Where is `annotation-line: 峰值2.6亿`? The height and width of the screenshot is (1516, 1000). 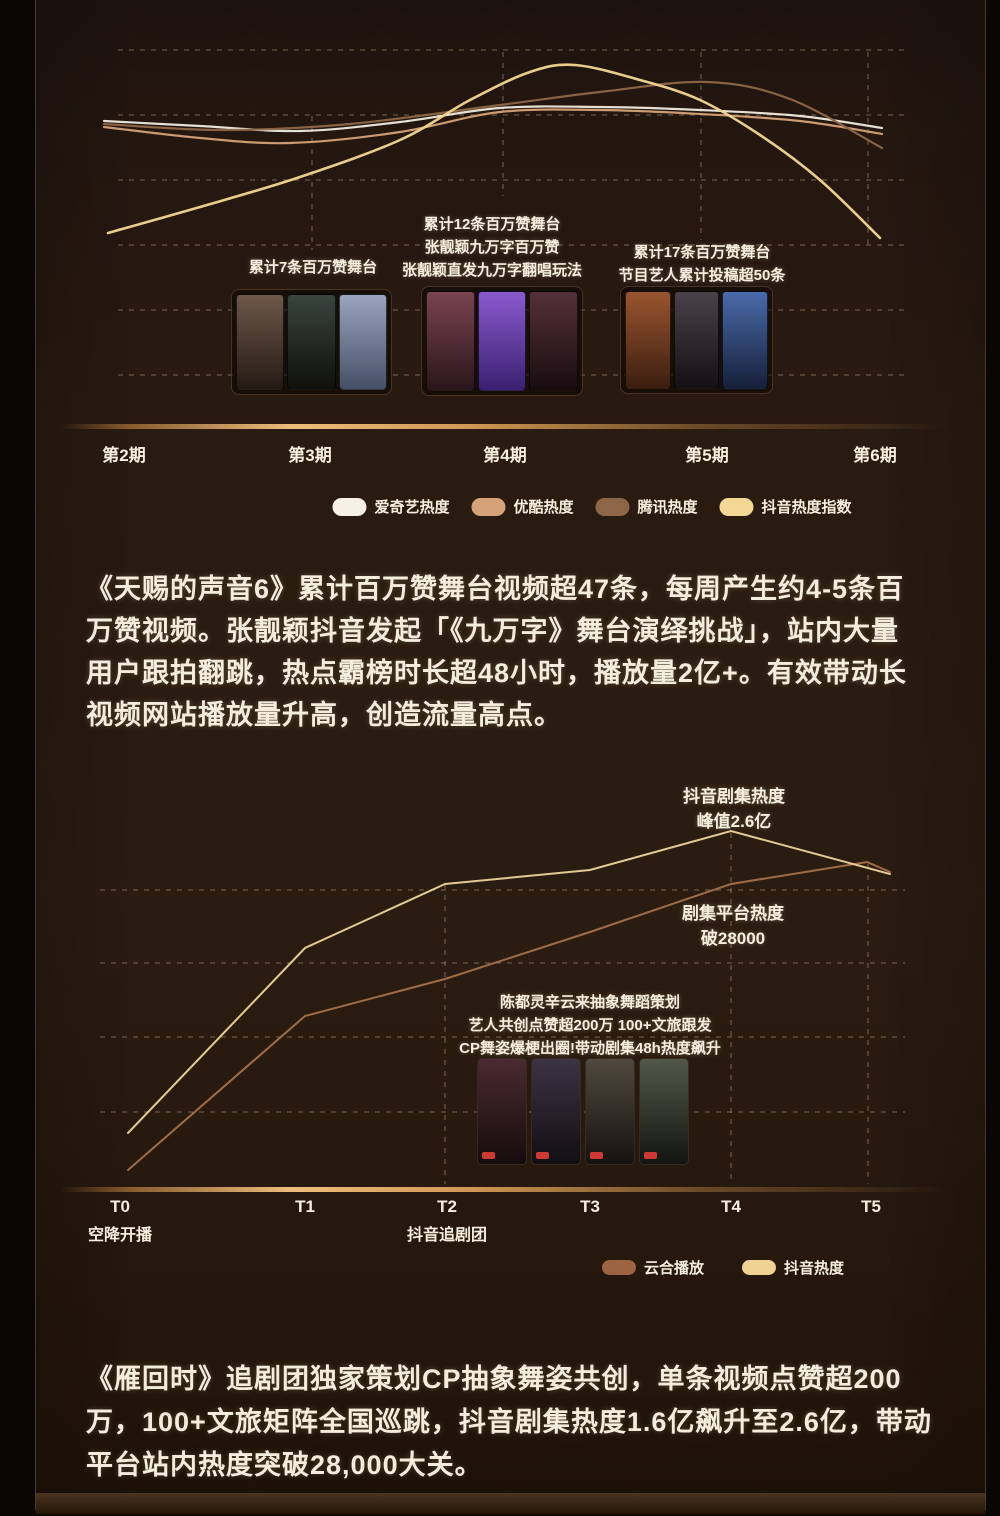
annotation-line: 峰值2.6亿 is located at coordinates (734, 821).